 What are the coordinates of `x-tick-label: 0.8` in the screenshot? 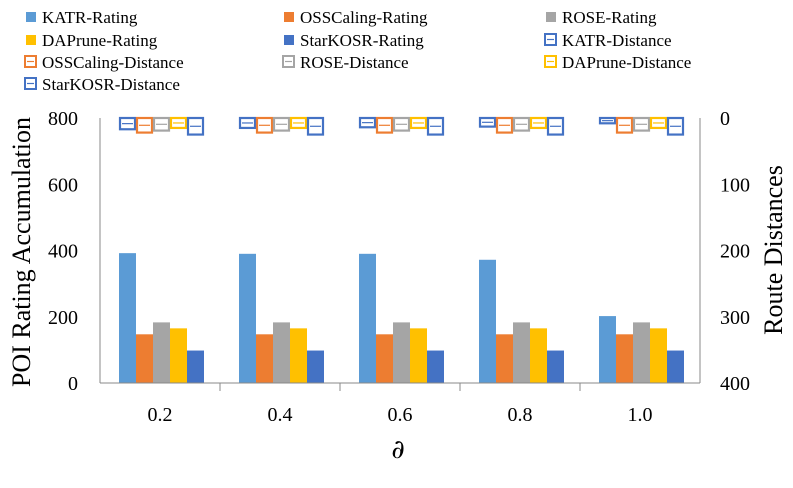 It's located at (520, 415).